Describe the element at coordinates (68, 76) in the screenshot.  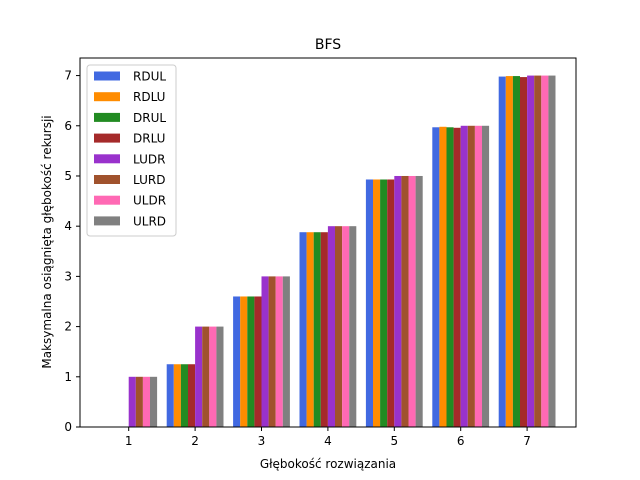
I see `y-tick-label: 7` at that location.